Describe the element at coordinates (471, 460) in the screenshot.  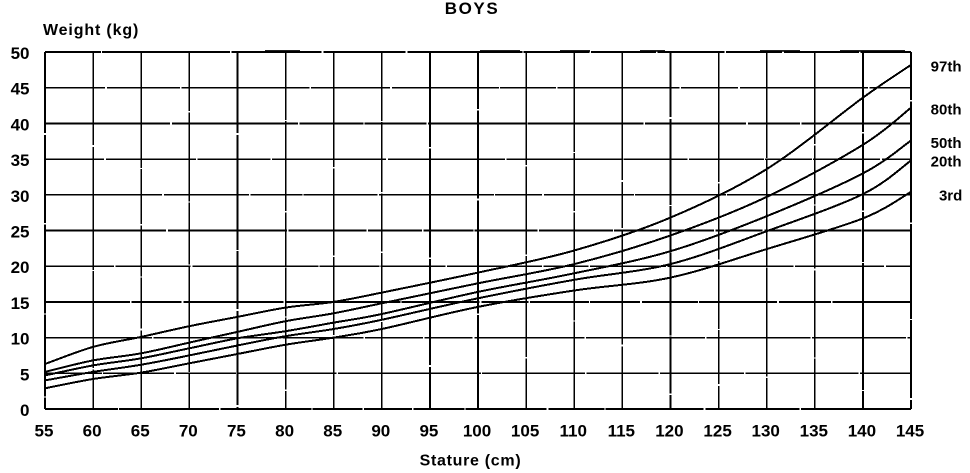
I see `svg-text: Stature (cm)` at that location.